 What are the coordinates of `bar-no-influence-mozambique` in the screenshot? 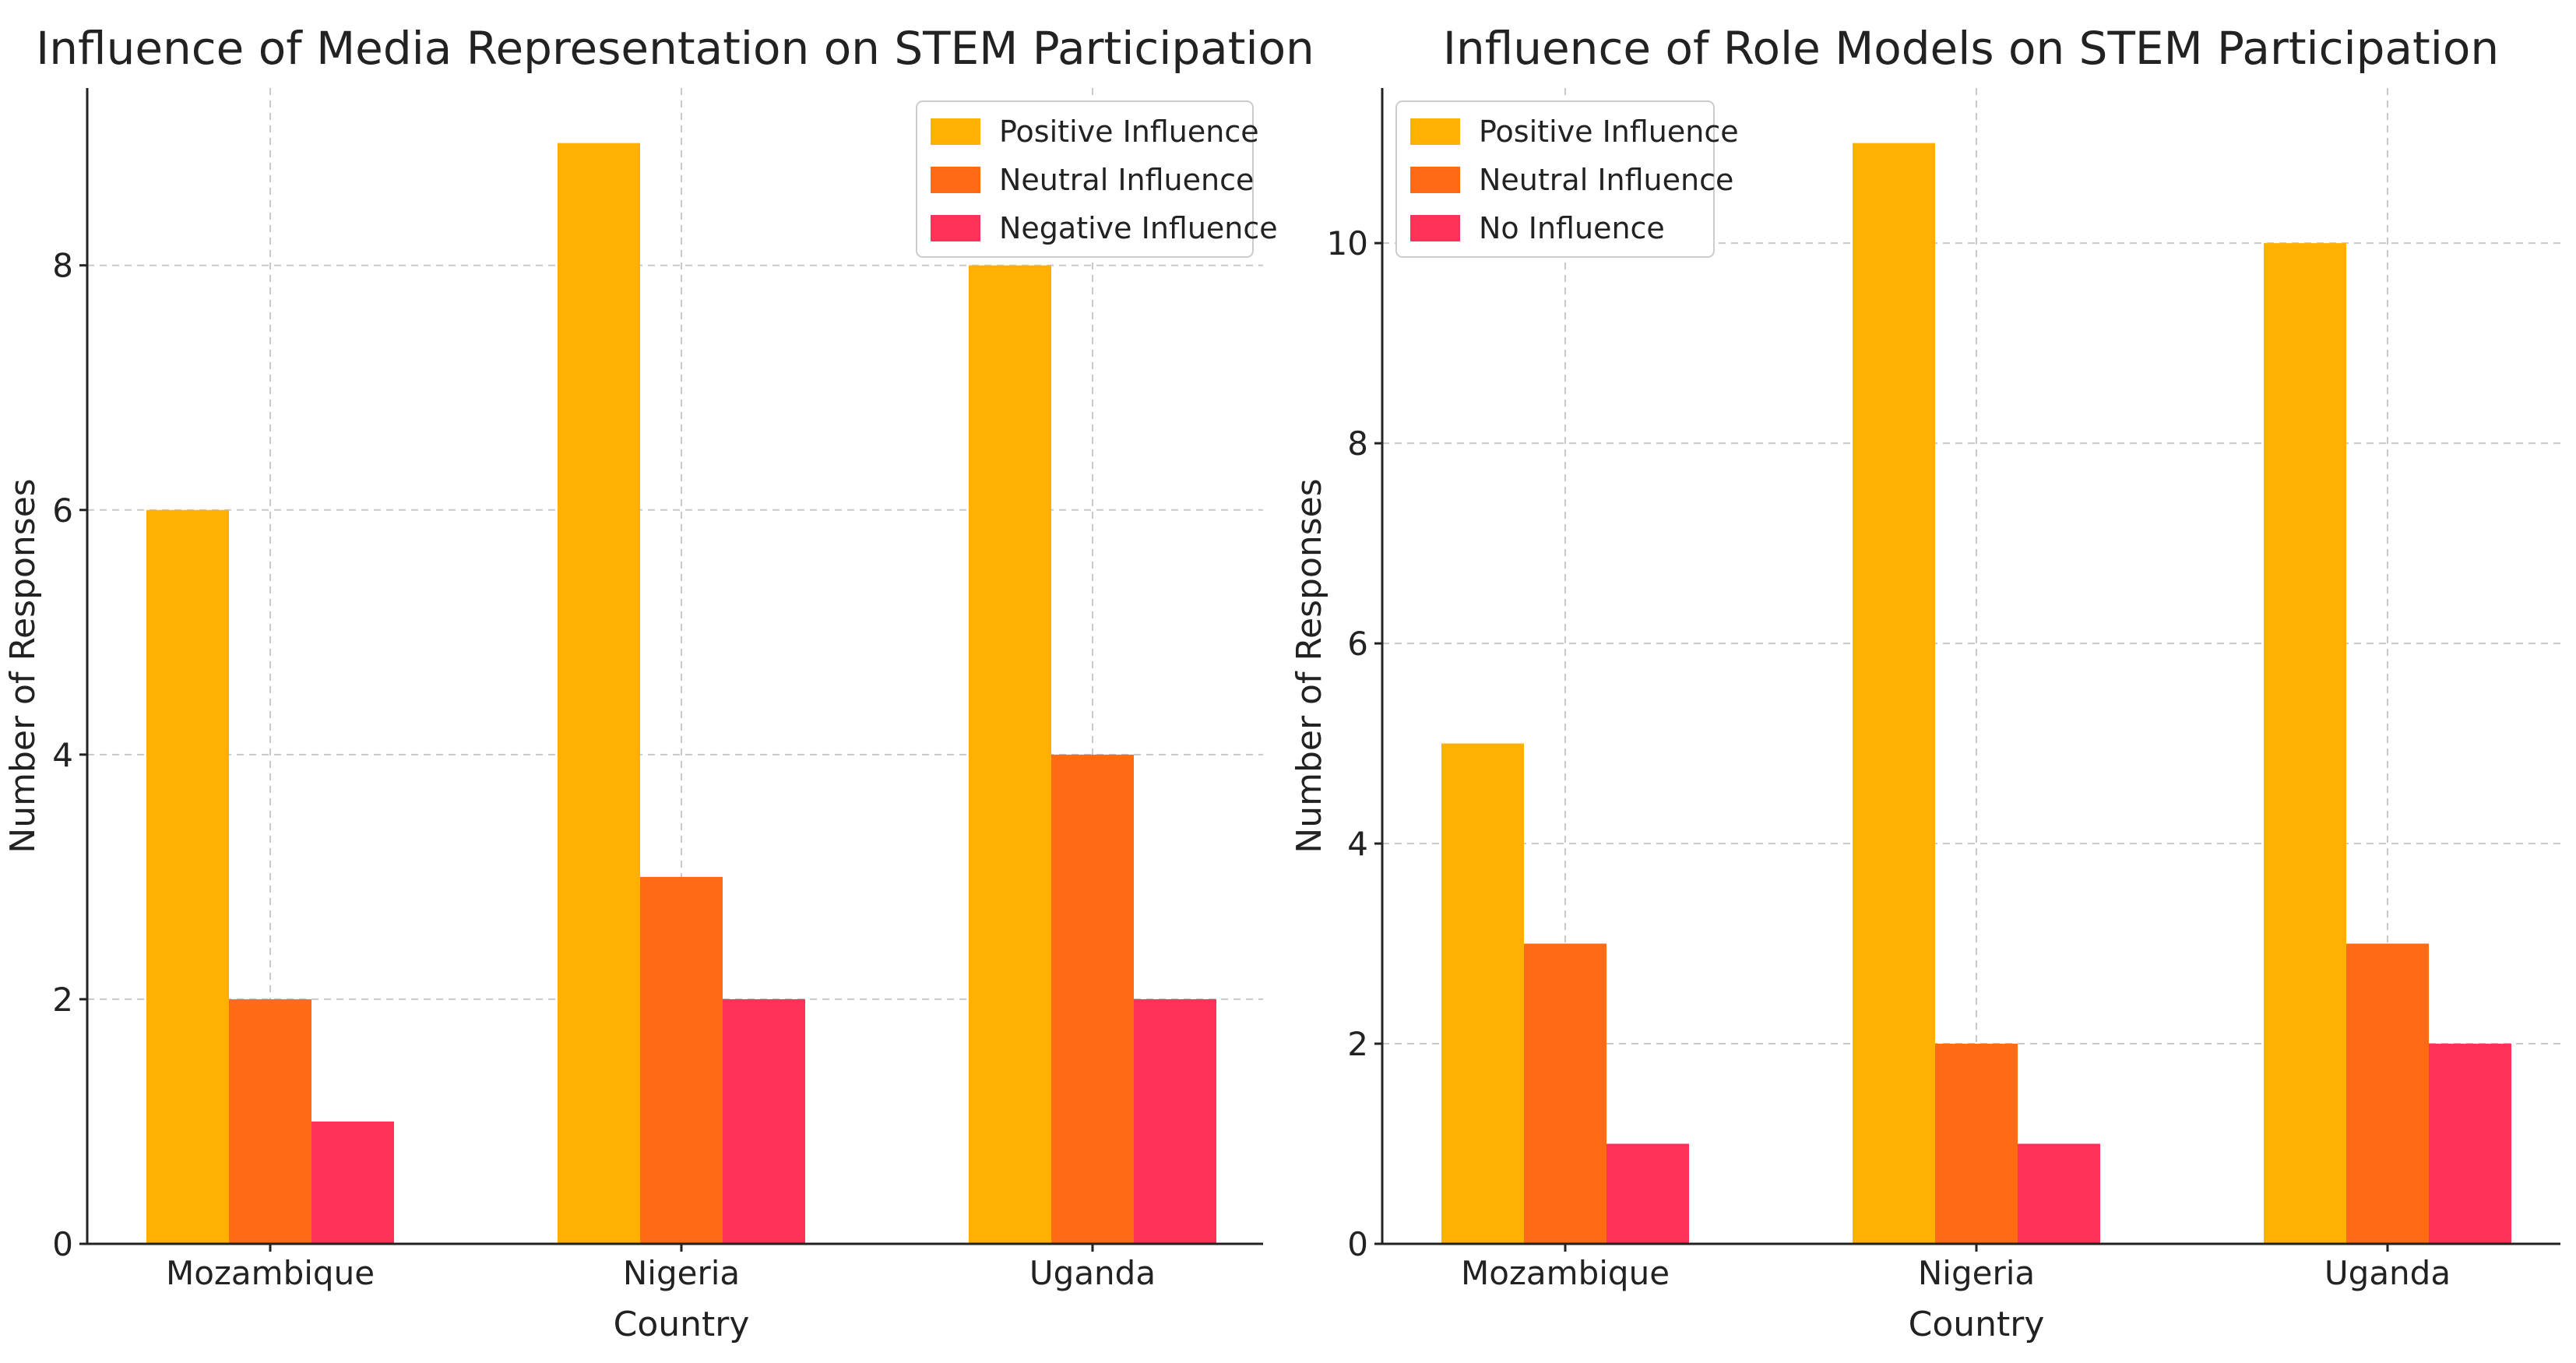 It's located at (1647, 1193).